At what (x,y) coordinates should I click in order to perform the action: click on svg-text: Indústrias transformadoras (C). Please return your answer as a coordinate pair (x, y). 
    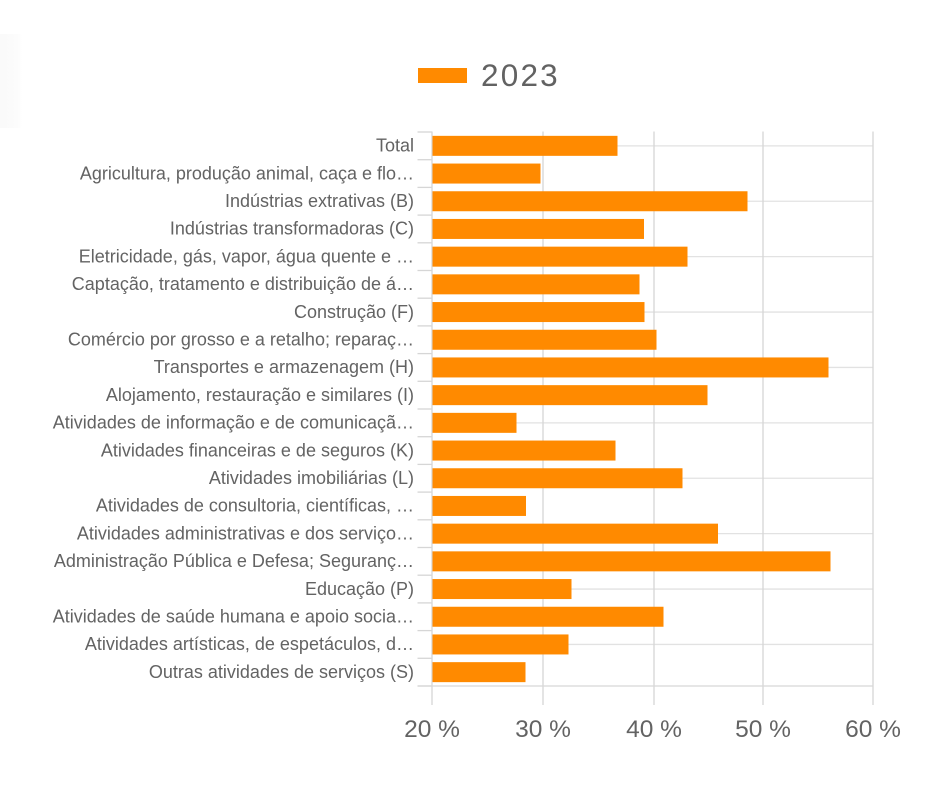
    Looking at the image, I should click on (292, 229).